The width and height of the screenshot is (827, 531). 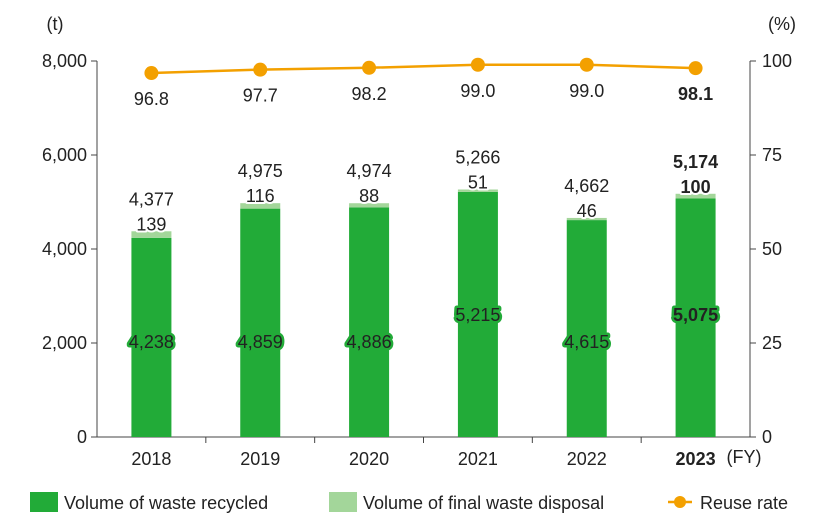 I want to click on recycled-label: 5,215, so click(x=477, y=315).